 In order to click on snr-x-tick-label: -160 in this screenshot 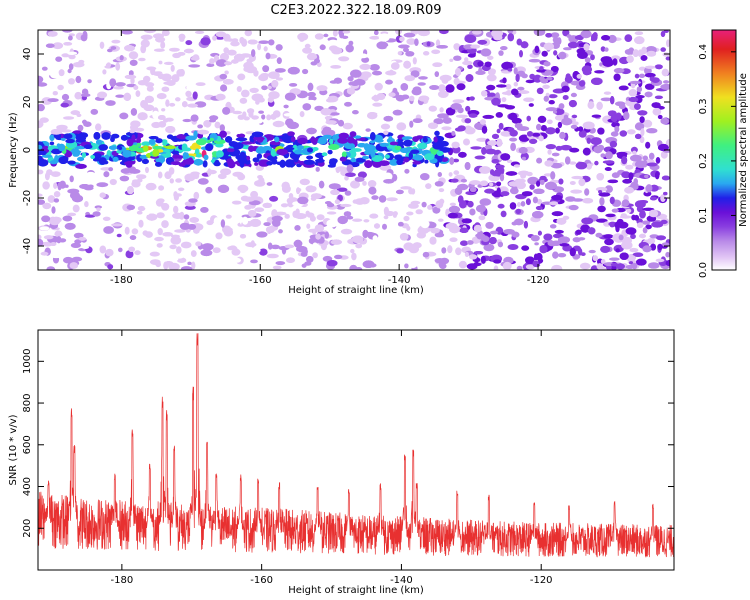, I will do `click(261, 580)`.